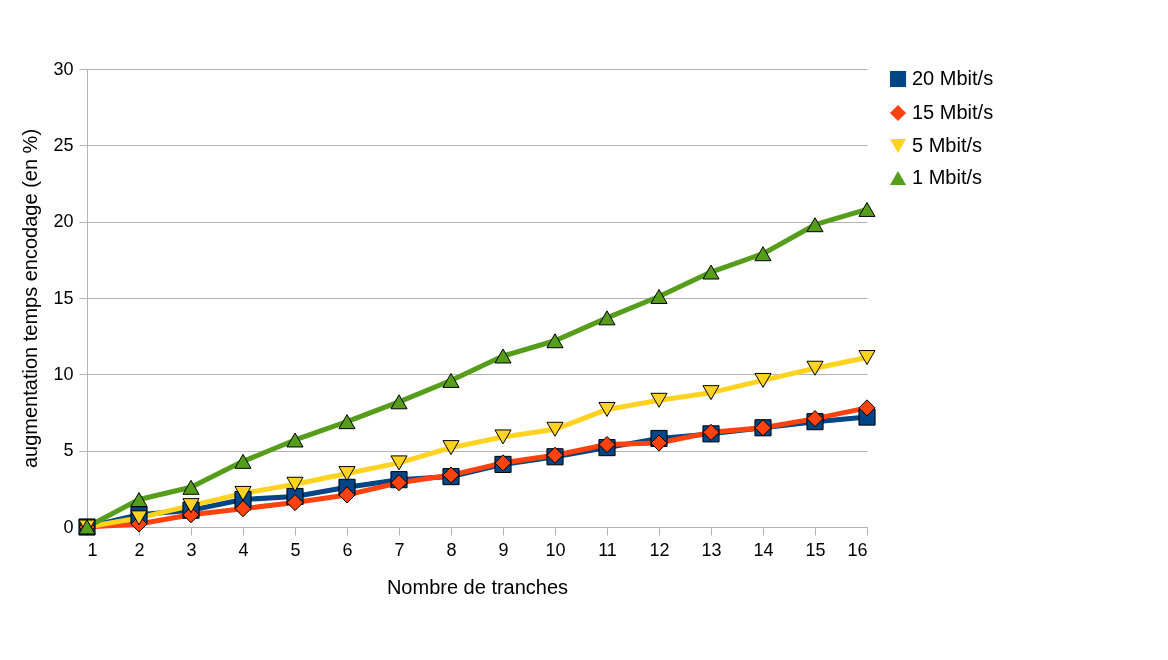 Image resolution: width=1168 pixels, height=660 pixels. What do you see at coordinates (815, 549) in the screenshot?
I see `x-tick-label: 15` at bounding box center [815, 549].